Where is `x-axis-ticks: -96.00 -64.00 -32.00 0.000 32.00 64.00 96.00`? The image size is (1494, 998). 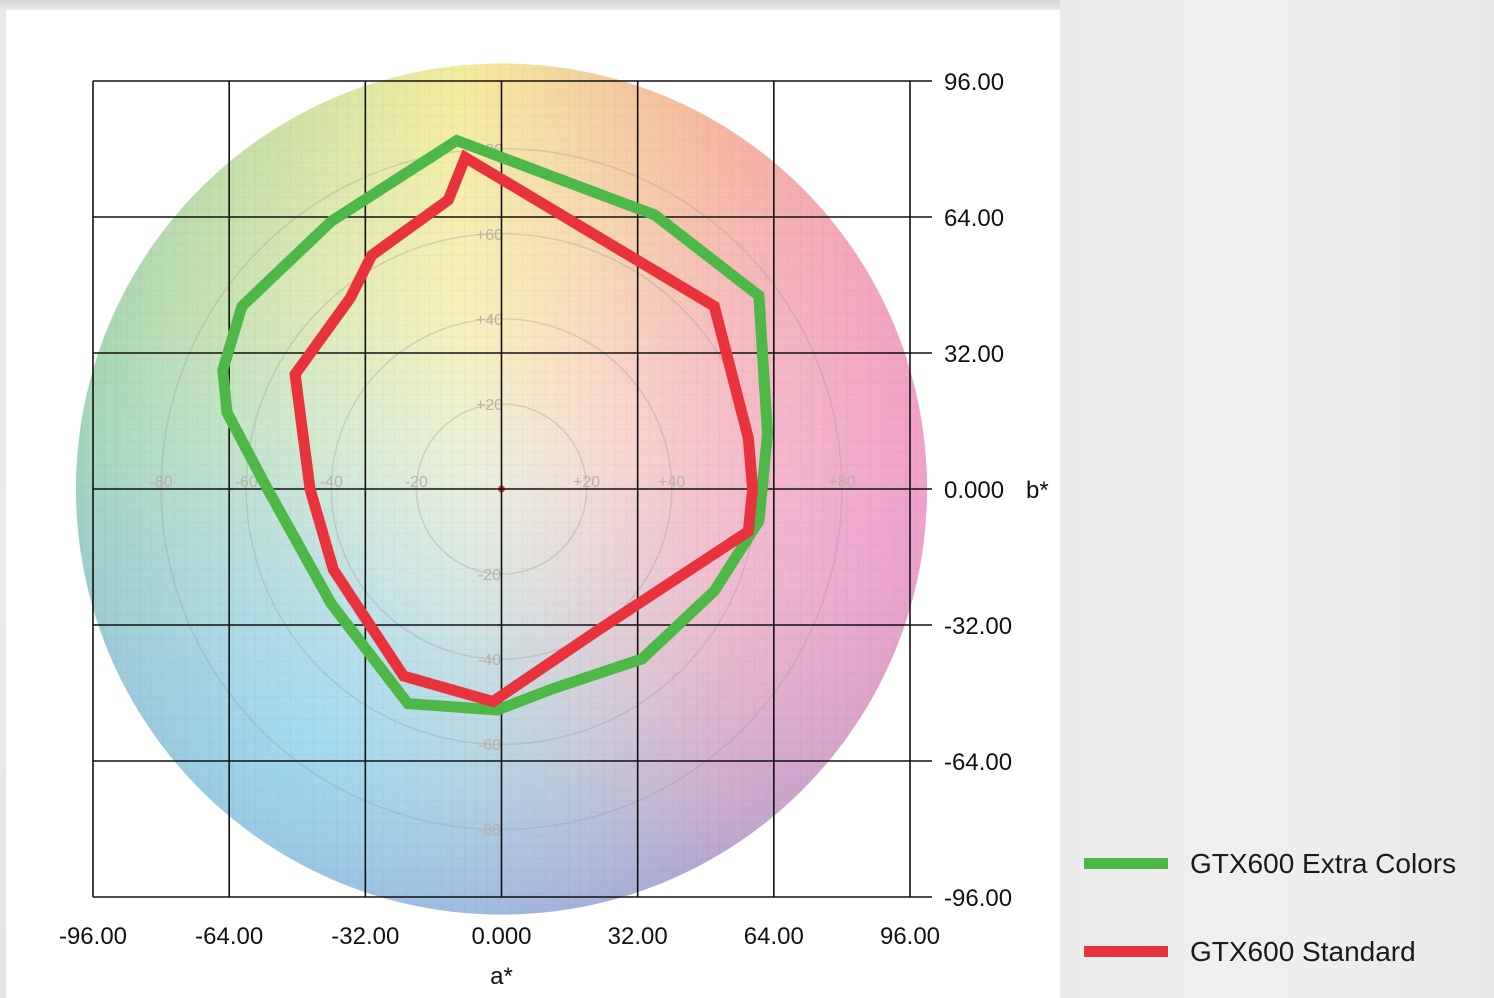 x-axis-ticks: -96.00 -64.00 -32.00 0.000 32.00 64.00 96.00 is located at coordinates (499, 936).